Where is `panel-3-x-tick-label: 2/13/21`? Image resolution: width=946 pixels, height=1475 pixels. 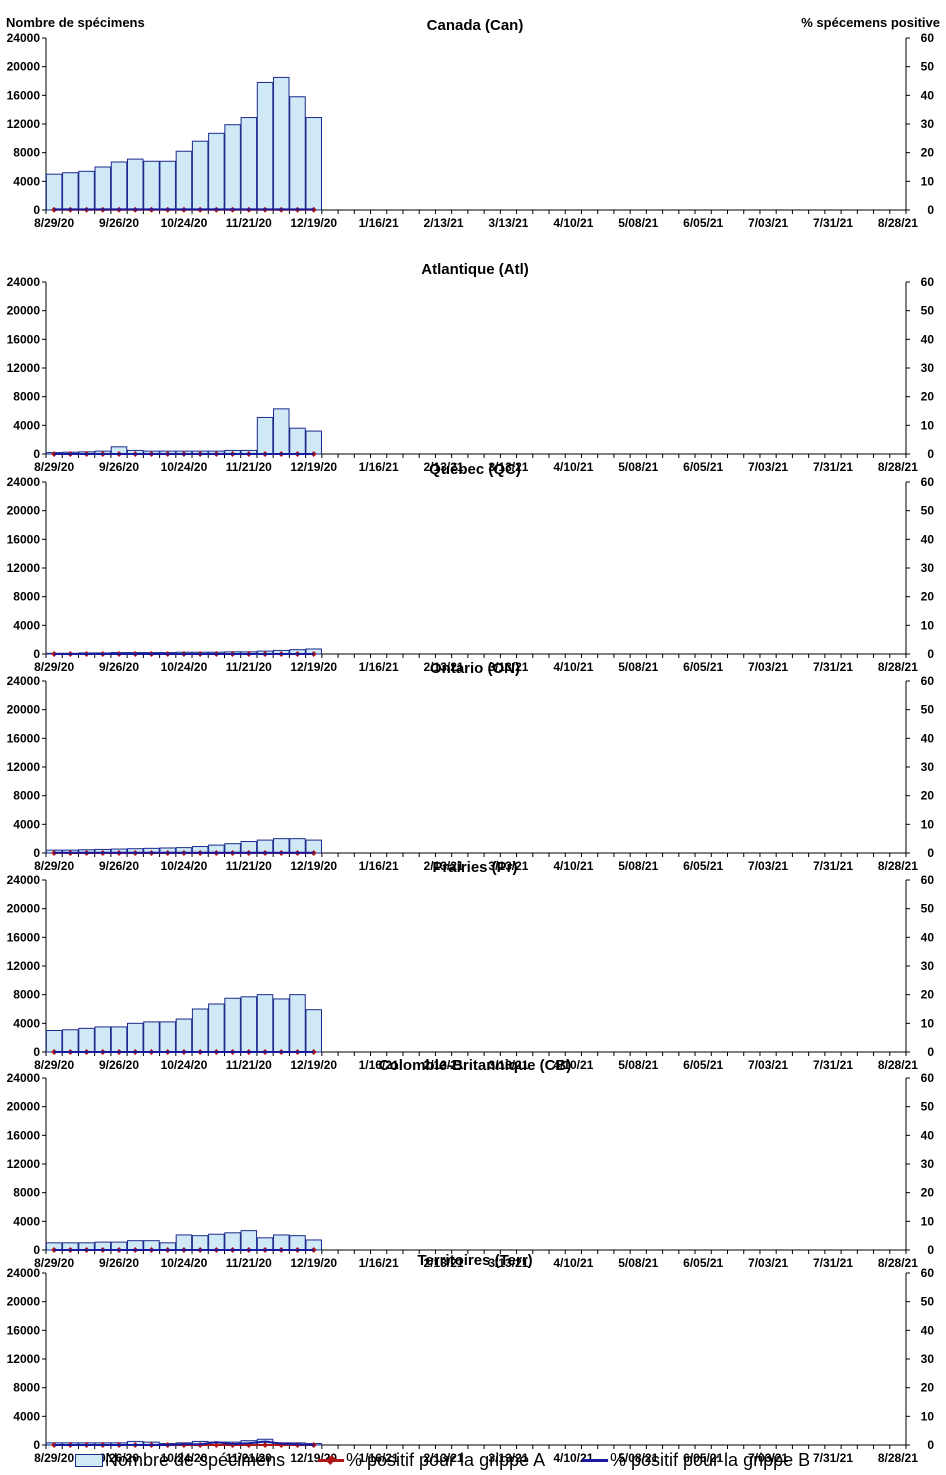
panel-3-x-tick-label: 2/13/21 is located at coordinates (444, 667).